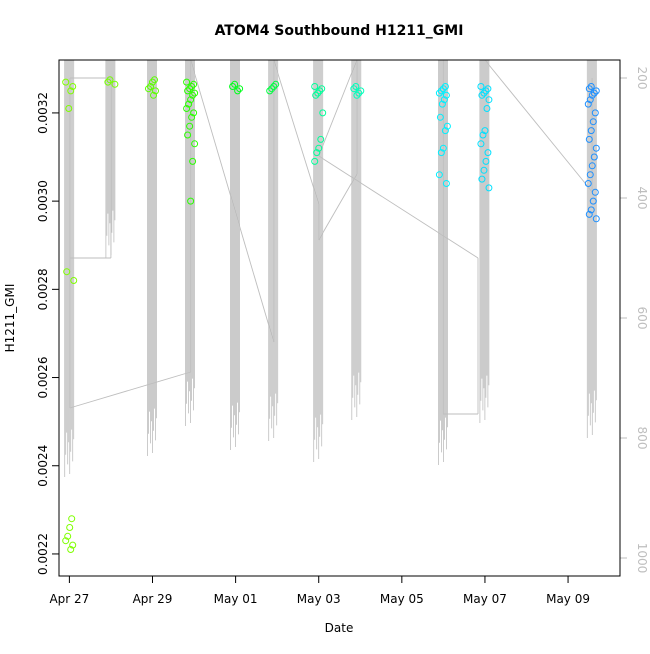 This screenshot has width=650, height=654. What do you see at coordinates (10, 318) in the screenshot?
I see `y-axis-label: H1211_GMI` at bounding box center [10, 318].